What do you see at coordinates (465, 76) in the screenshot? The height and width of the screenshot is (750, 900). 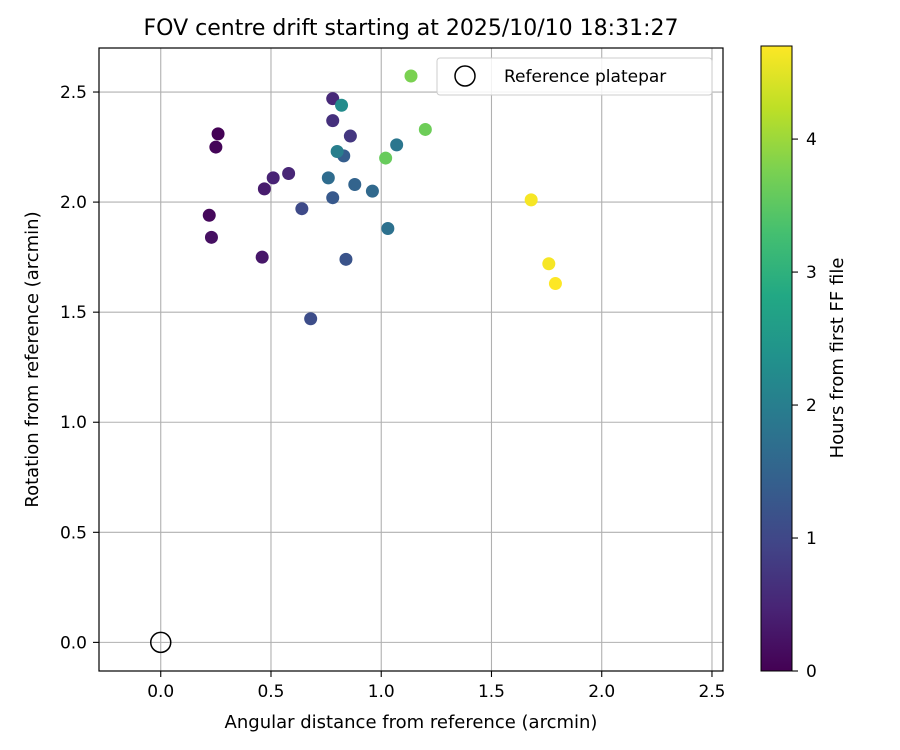 I see `legend-marker-reference` at bounding box center [465, 76].